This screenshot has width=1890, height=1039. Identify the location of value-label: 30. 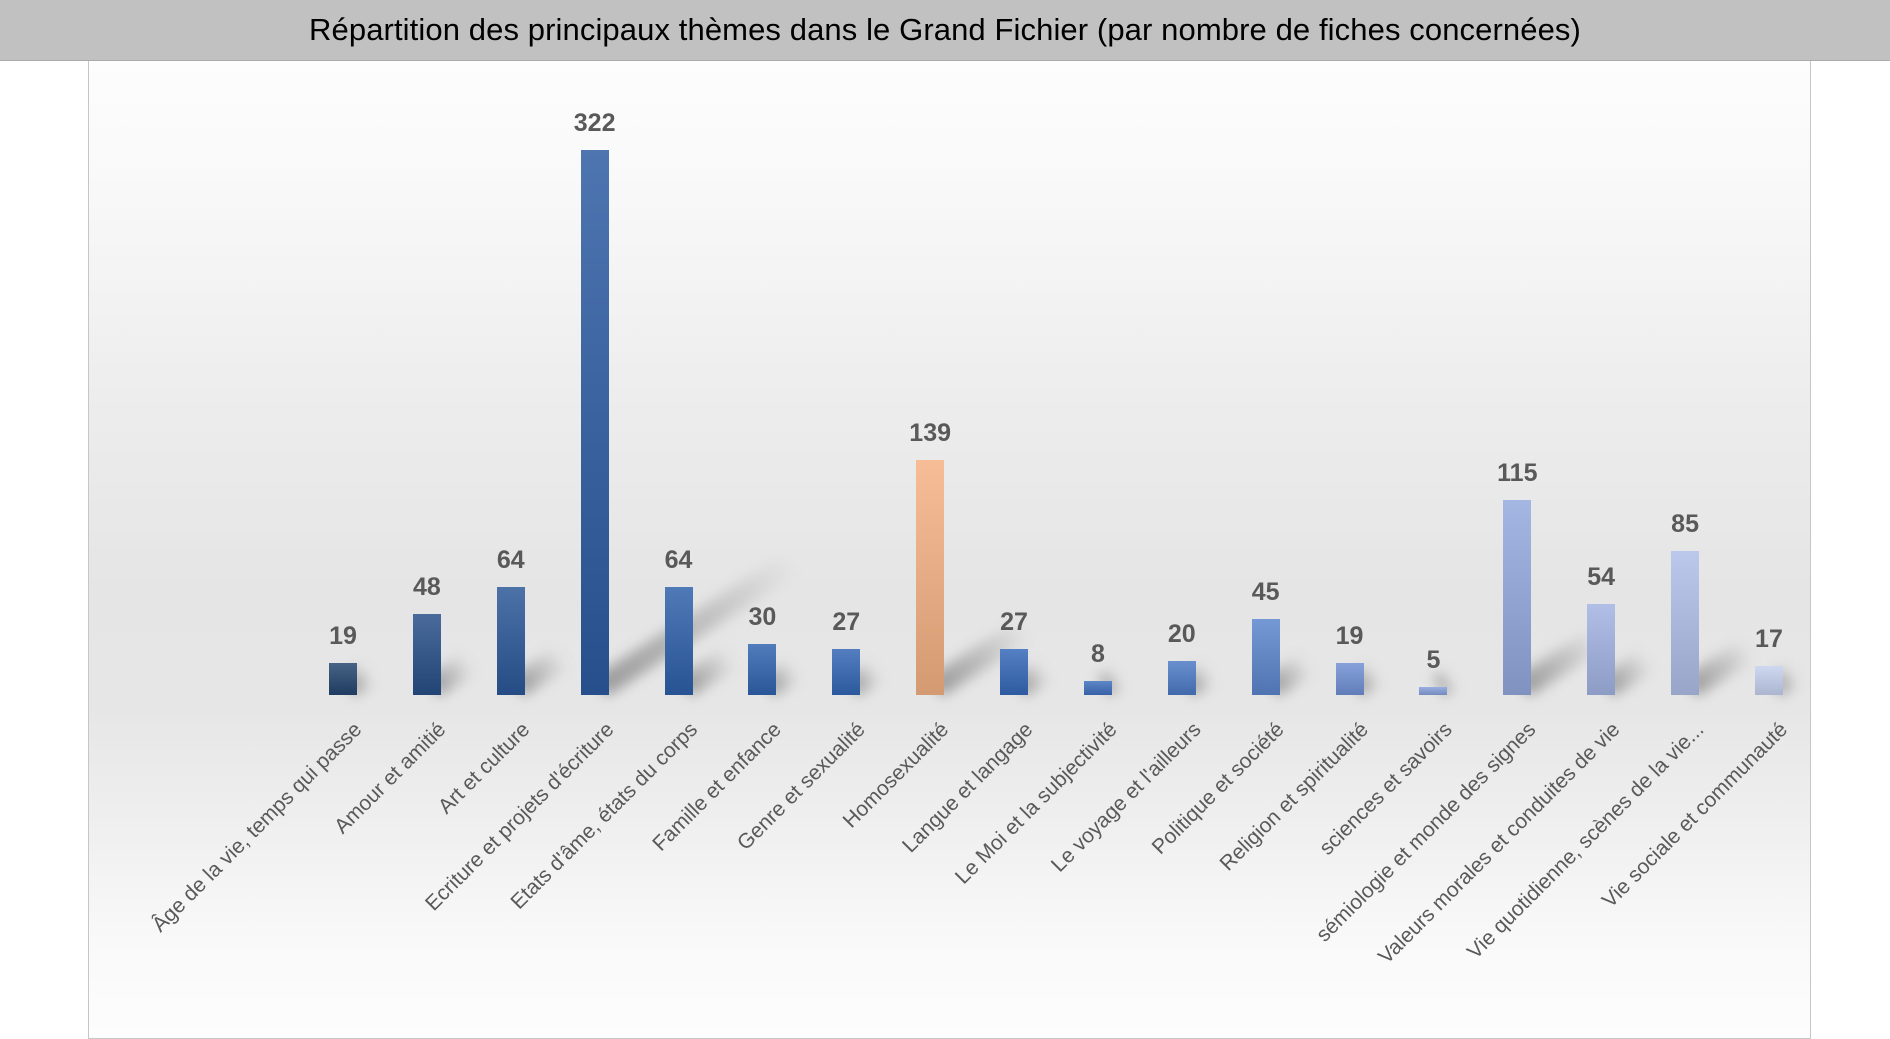
(762, 617).